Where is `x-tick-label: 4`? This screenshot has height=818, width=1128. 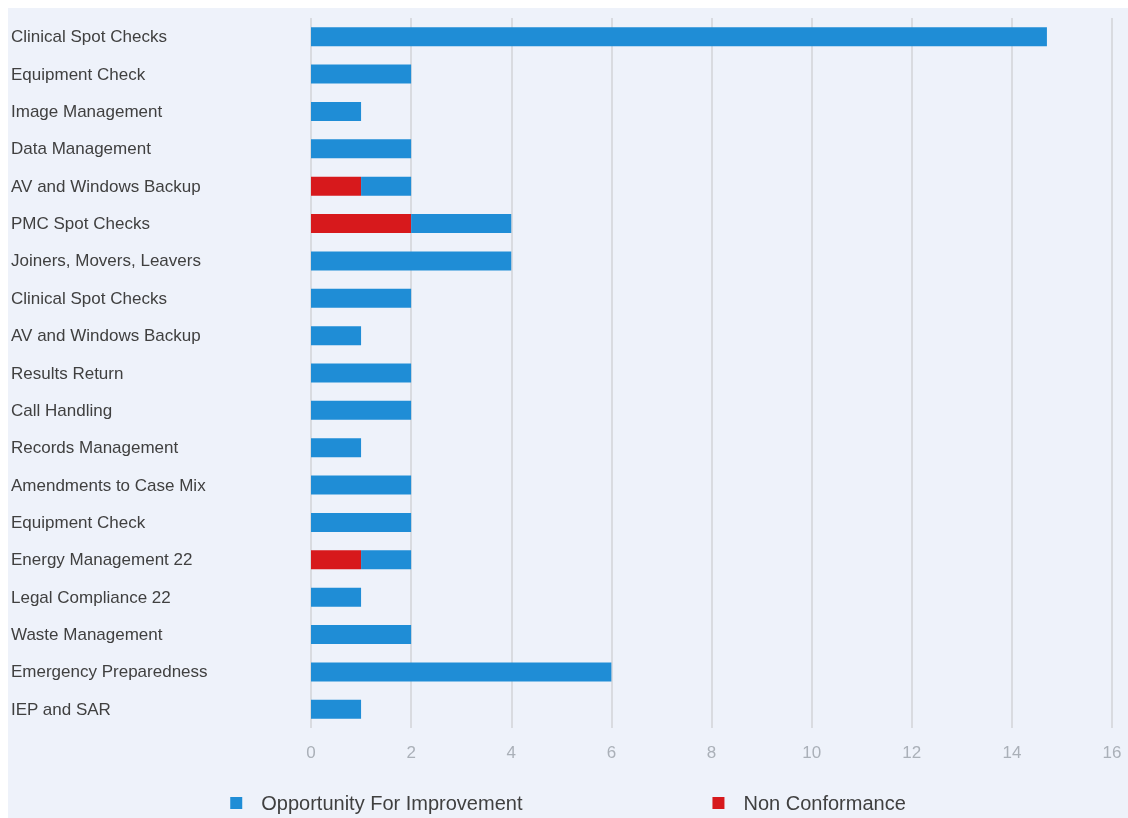
x-tick-label: 4 is located at coordinates (511, 752).